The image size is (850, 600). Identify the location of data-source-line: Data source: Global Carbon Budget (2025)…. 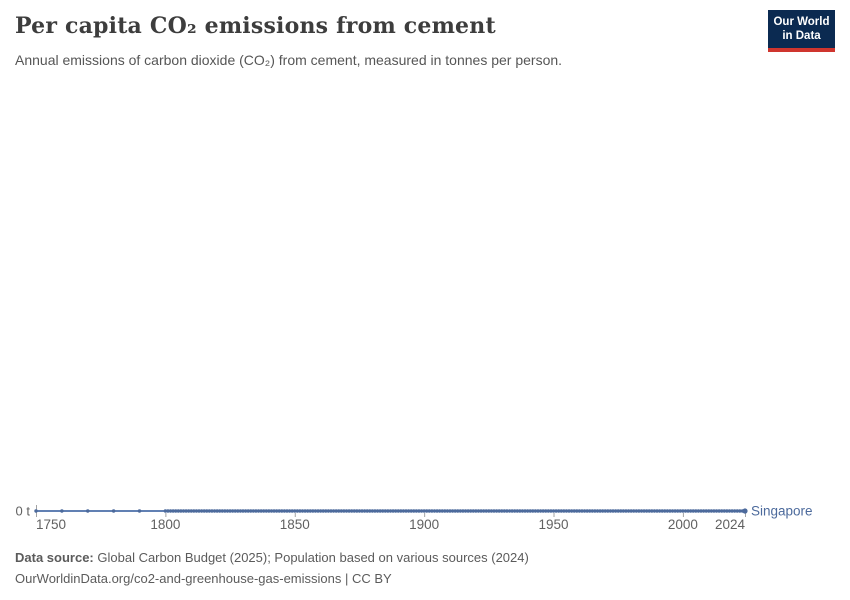
(272, 558).